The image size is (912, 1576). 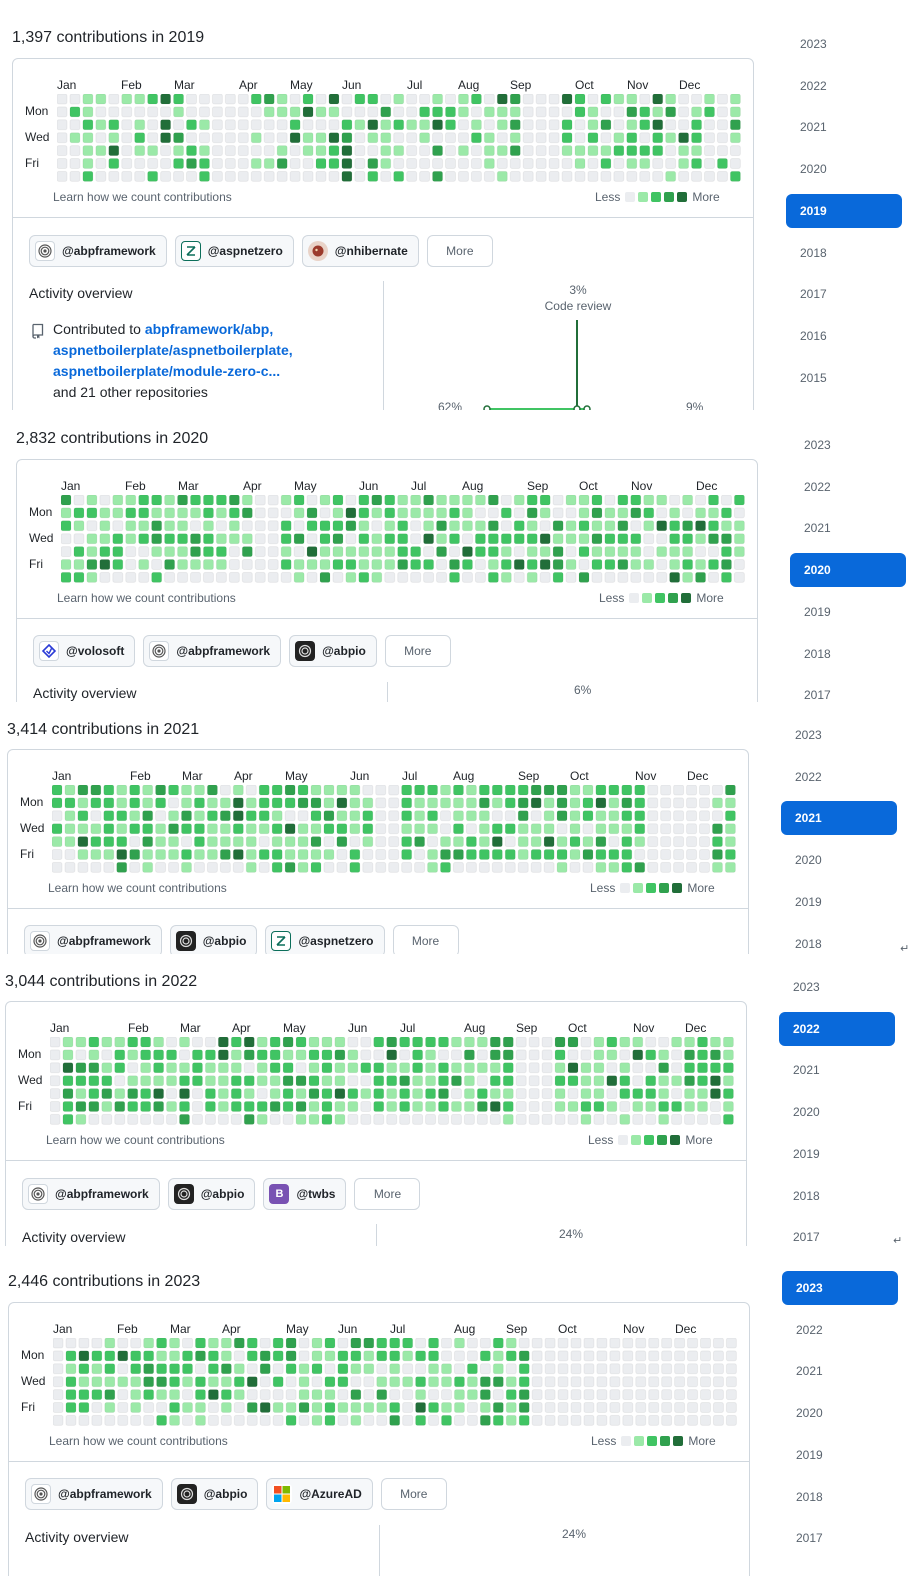 What do you see at coordinates (209, 329) in the screenshot?
I see `repo-link: abpframework/abp,` at bounding box center [209, 329].